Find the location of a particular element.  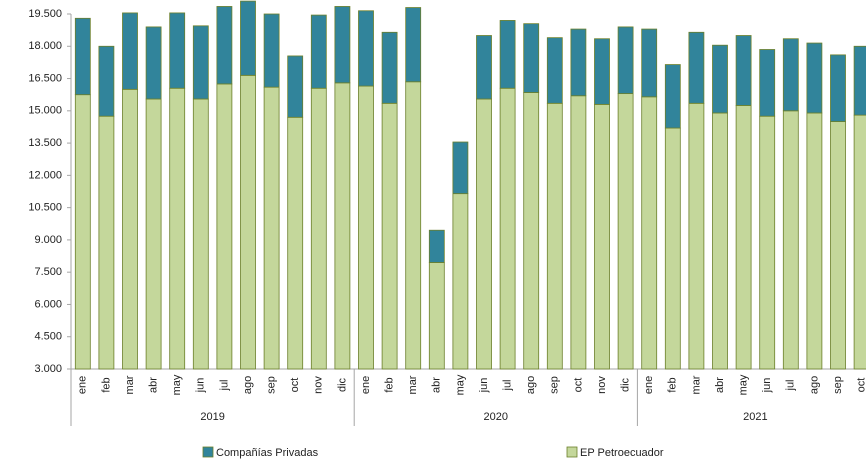

y-tick-label: 4.500 is located at coordinates (48, 337).